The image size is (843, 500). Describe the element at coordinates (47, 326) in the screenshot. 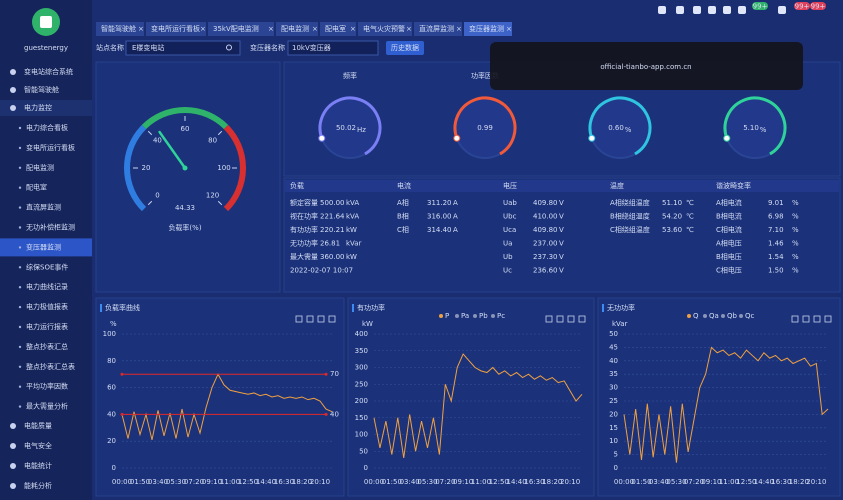

I see `submenu-item: 电力运行报表` at that location.